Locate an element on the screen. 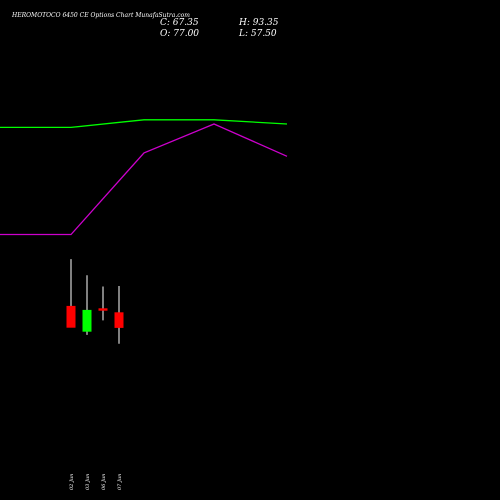 This screenshot has height=500, width=500. x-tick-1: 02 Jun is located at coordinates (72, 482).